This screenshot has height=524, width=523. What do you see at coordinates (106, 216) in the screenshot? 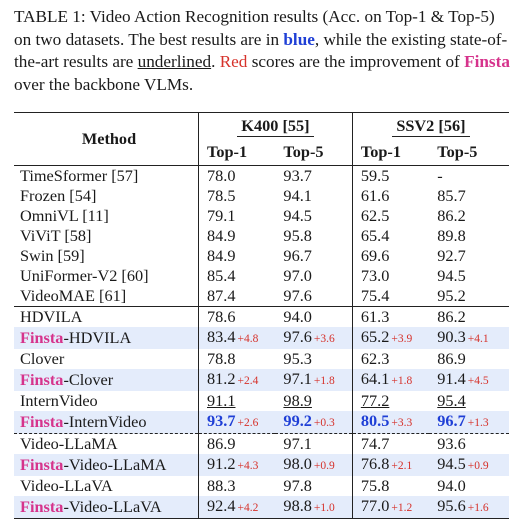
I see `method-cell: OmniVL [11]` at bounding box center [106, 216].